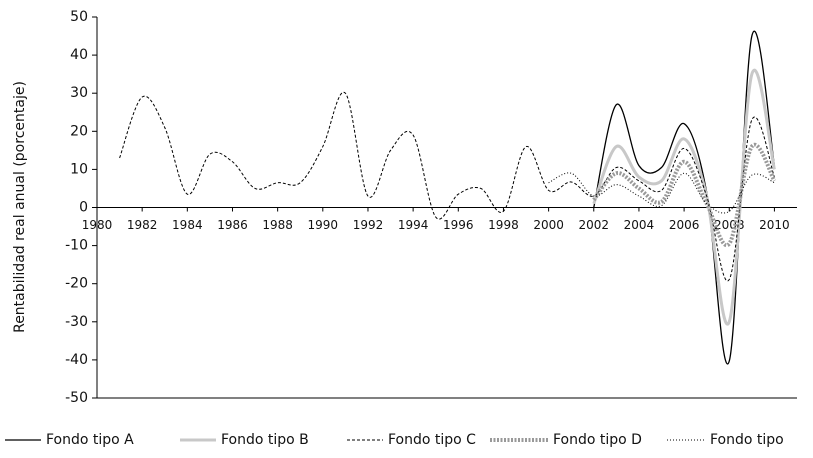 The width and height of the screenshot is (813, 458). What do you see at coordinates (79, 131) in the screenshot?
I see `y-tick-label: 20` at bounding box center [79, 131].